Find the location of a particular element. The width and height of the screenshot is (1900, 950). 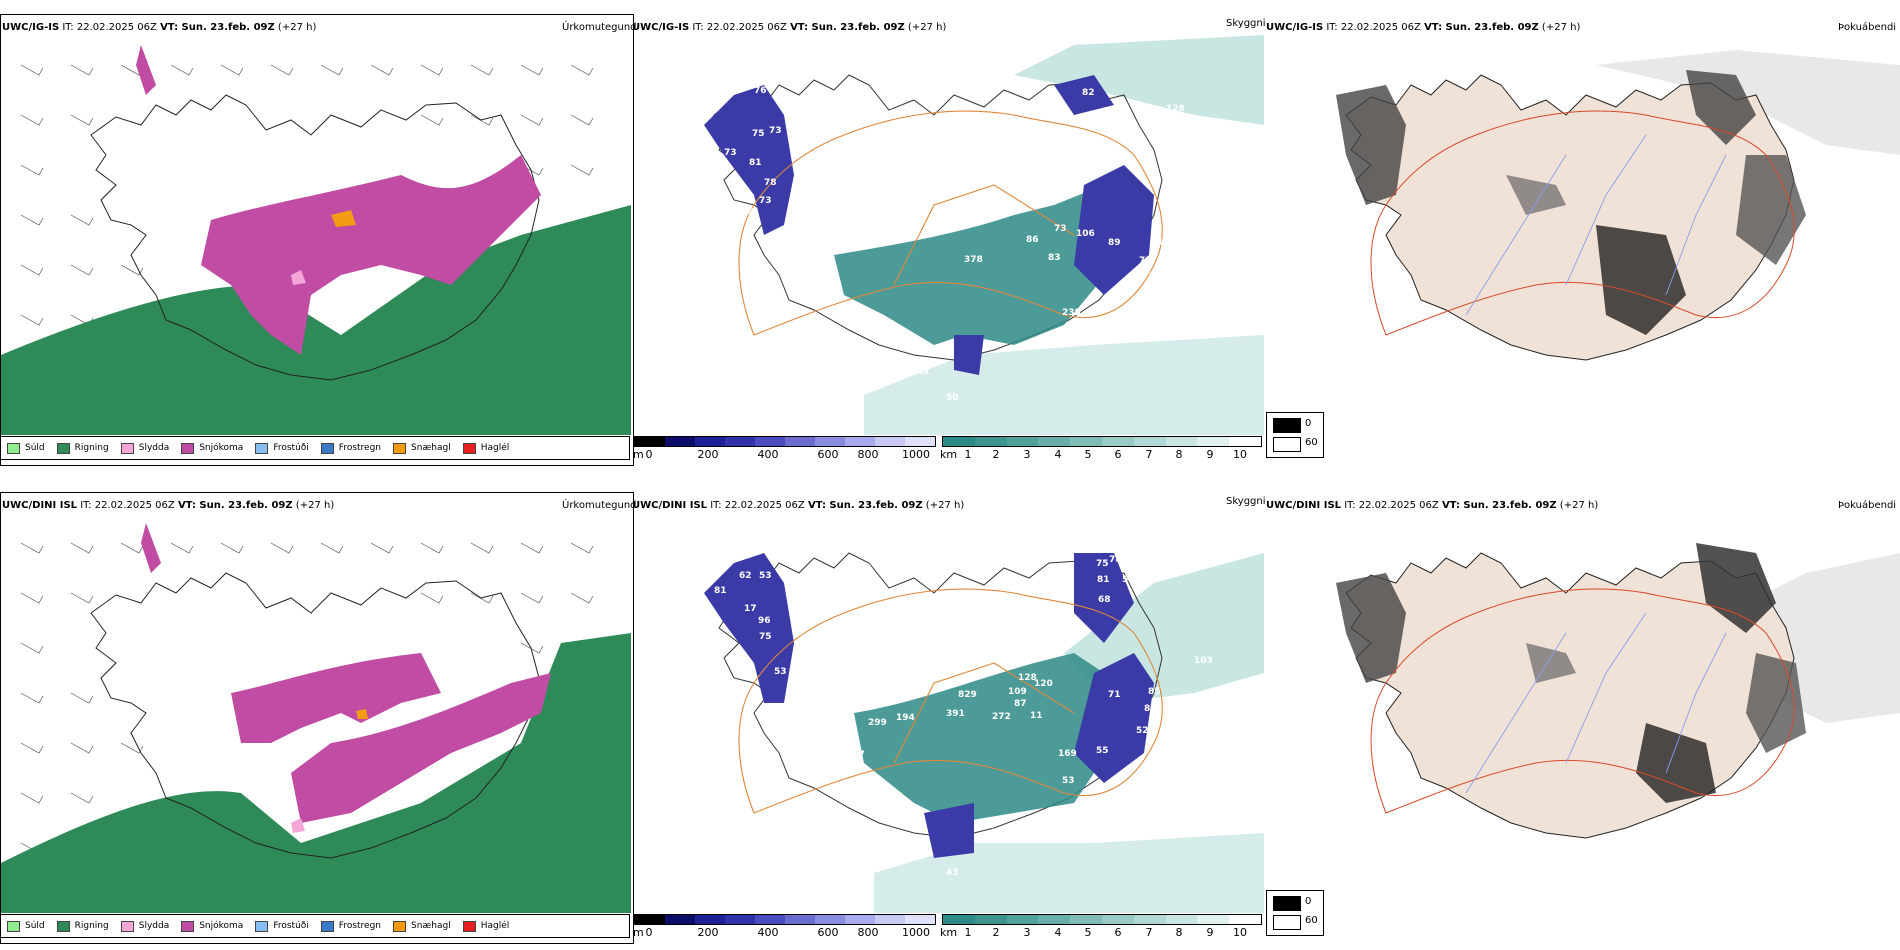

fog-title-2: Þokuábendi is located at coordinates (1867, 505).